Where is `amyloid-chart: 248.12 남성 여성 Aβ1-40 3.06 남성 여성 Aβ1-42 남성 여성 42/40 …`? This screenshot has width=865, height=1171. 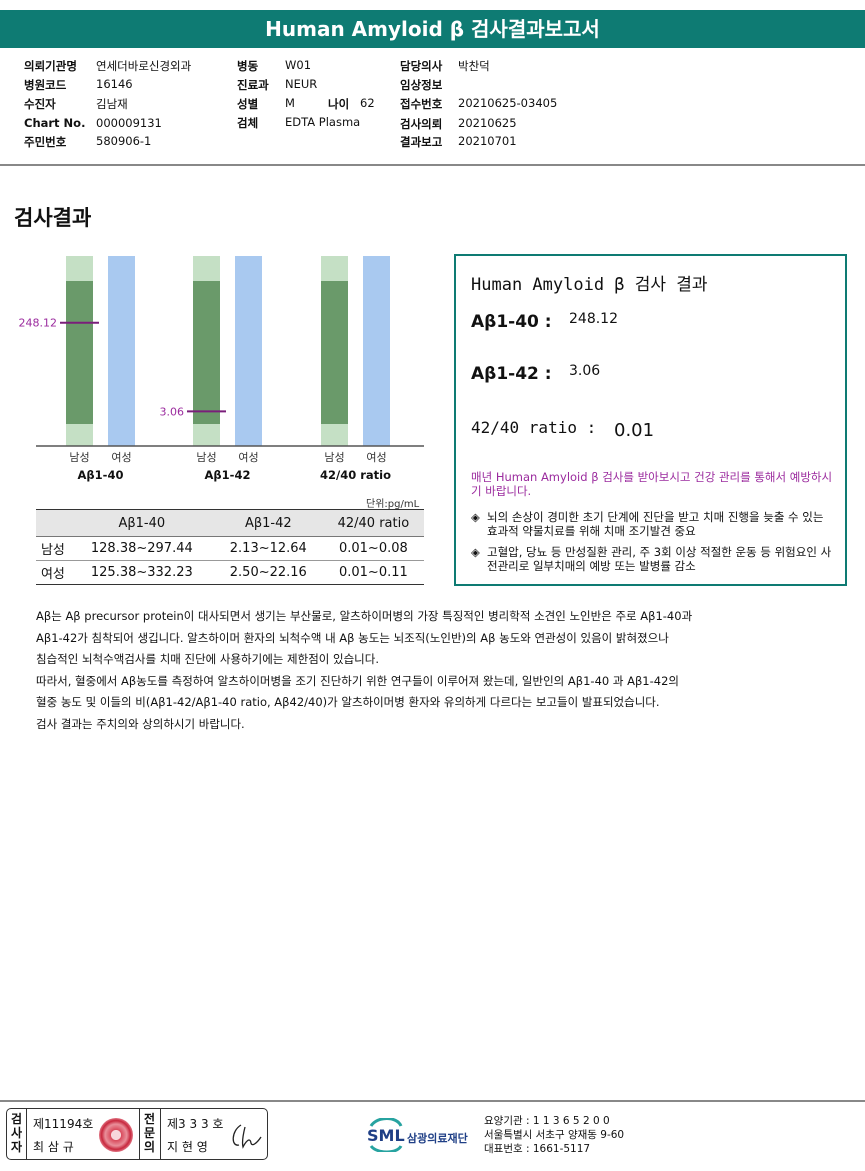
amyloid-chart: 248.12 남성 여성 Aβ1-40 3.06 남성 여성 Aβ1-42 남성 여성 42/40 … is located at coordinates (221, 369).